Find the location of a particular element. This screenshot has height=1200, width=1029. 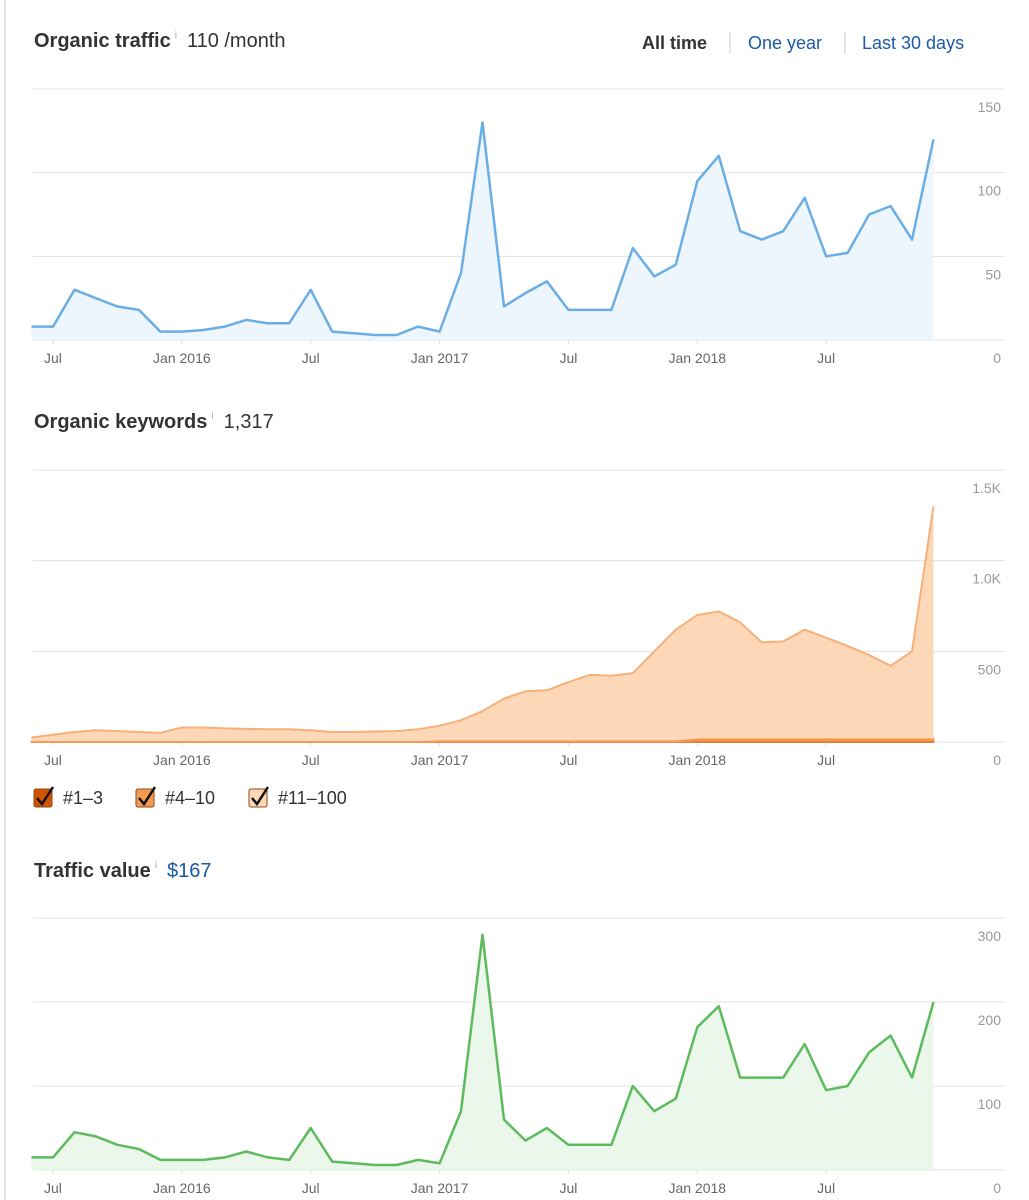

y-tick-label: 1.5K is located at coordinates (986, 488).